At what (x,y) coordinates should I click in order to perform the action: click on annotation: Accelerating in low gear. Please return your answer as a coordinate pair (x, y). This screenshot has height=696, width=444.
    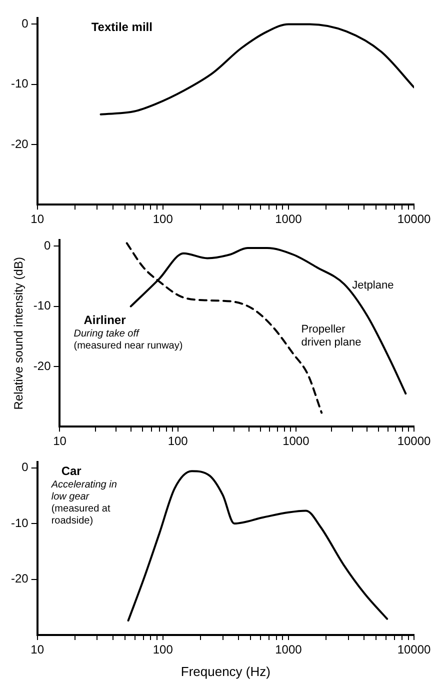
    Looking at the image, I should click on (84, 490).